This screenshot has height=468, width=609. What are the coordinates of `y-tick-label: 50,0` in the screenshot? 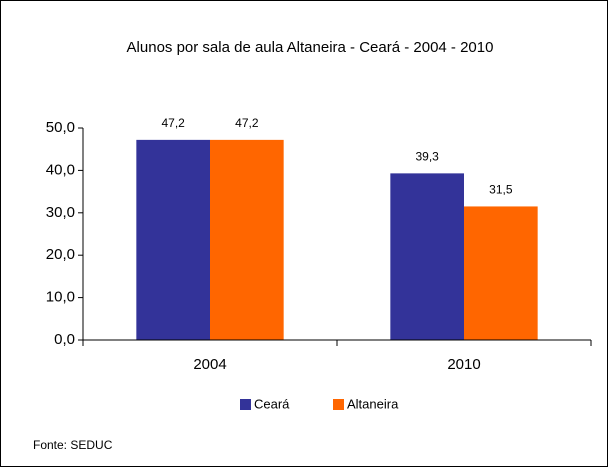 It's located at (60, 127).